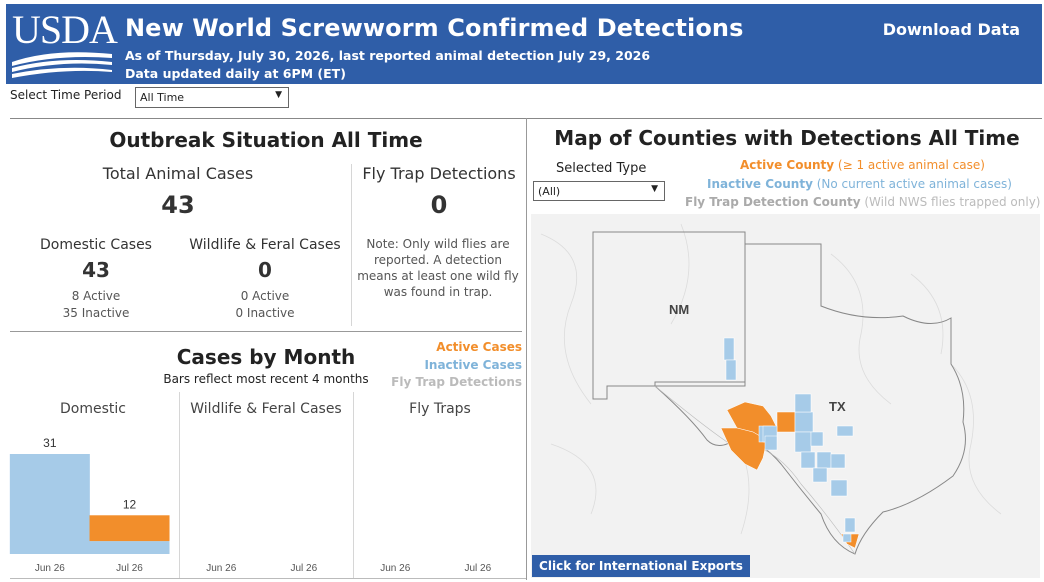 The width and height of the screenshot is (1044, 582). What do you see at coordinates (93, 409) in the screenshot?
I see `panel-title-domestic: Domestic` at bounding box center [93, 409].